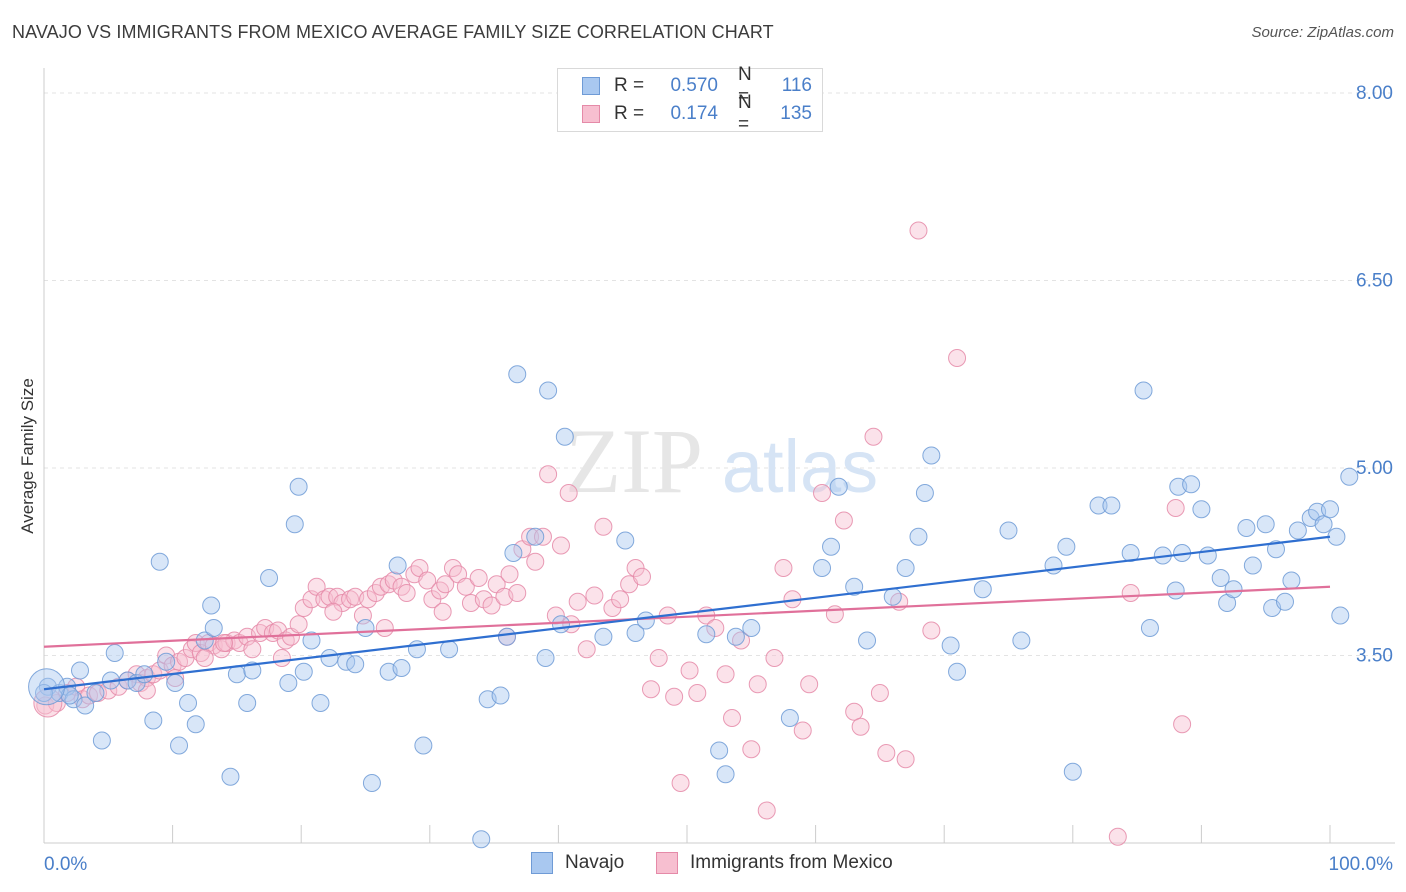 The height and width of the screenshot is (892, 1406). I want to click on x-tick-labels: 0.0% 100.0%, so click(718, 864).